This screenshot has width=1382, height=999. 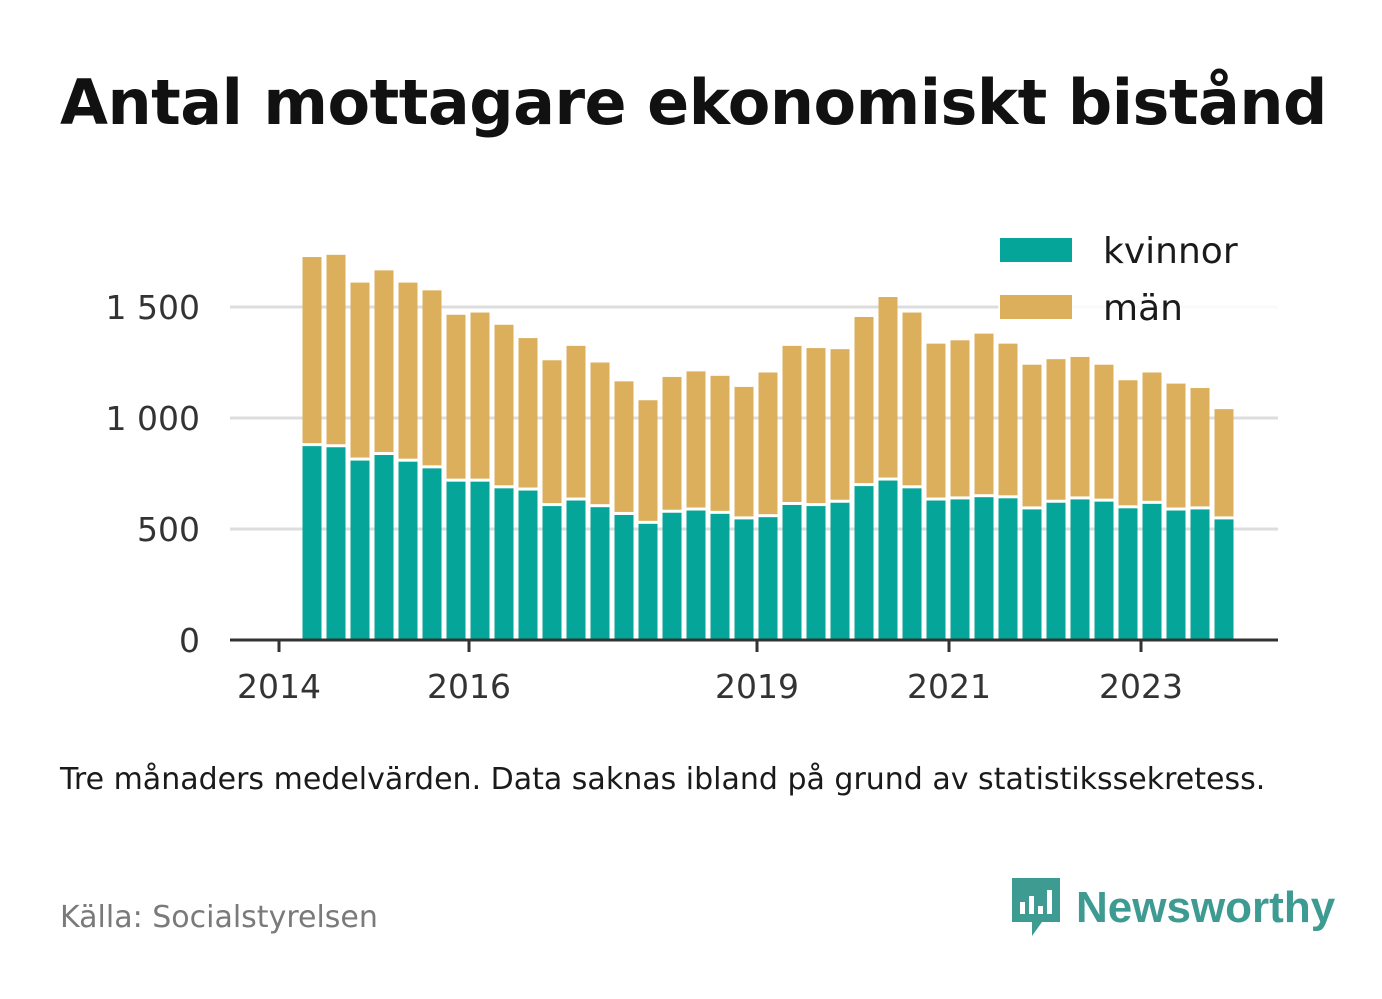 I want to click on bar-chart-speech-bubble-icon, so click(x=1036, y=907).